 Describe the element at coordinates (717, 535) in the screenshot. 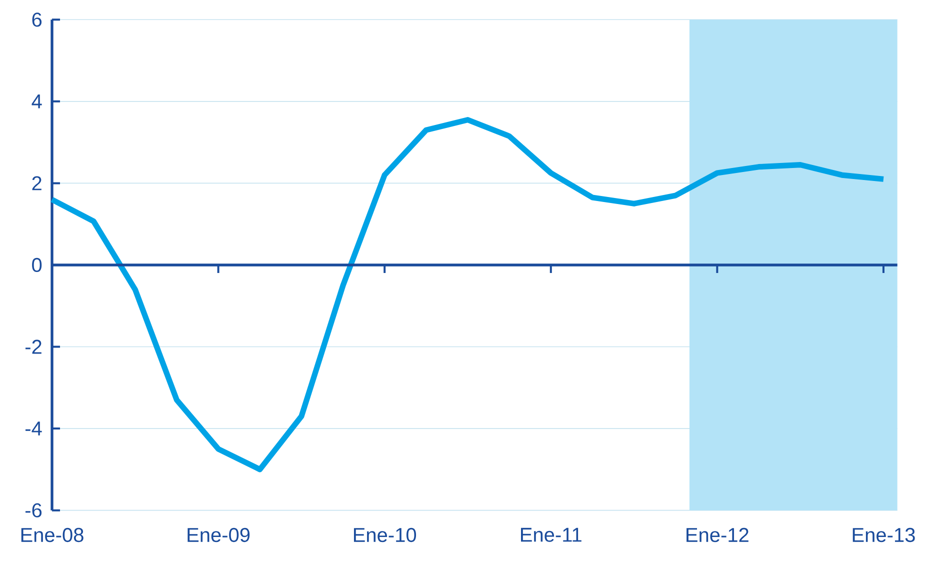

I see `x-tick-label: Ene-12` at that location.